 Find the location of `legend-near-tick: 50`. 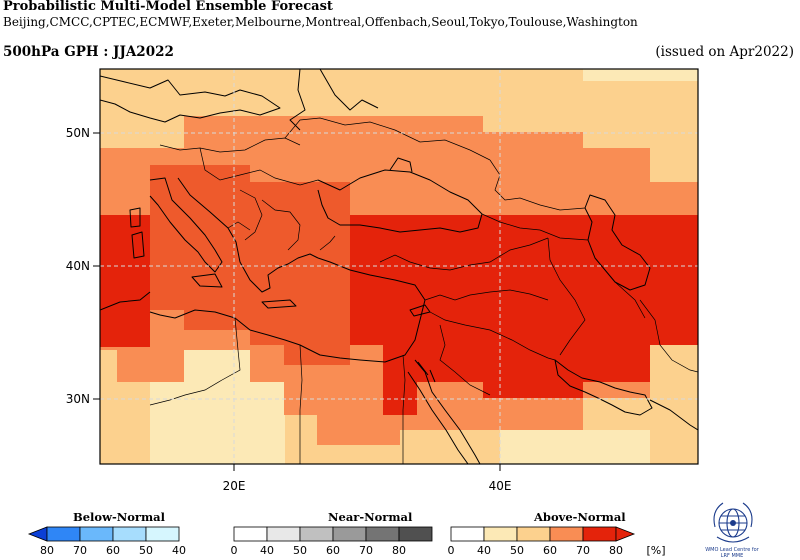

legend-near-tick: 50 is located at coordinates (300, 550).